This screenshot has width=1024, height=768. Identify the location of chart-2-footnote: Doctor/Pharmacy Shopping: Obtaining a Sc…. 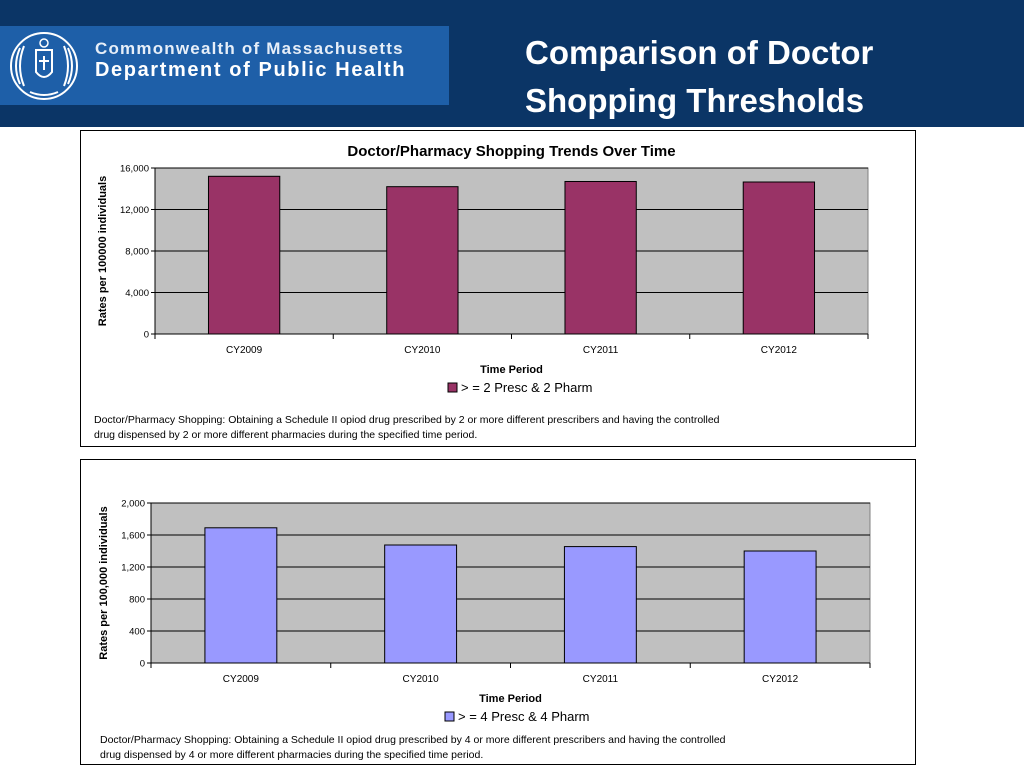
(413, 747).